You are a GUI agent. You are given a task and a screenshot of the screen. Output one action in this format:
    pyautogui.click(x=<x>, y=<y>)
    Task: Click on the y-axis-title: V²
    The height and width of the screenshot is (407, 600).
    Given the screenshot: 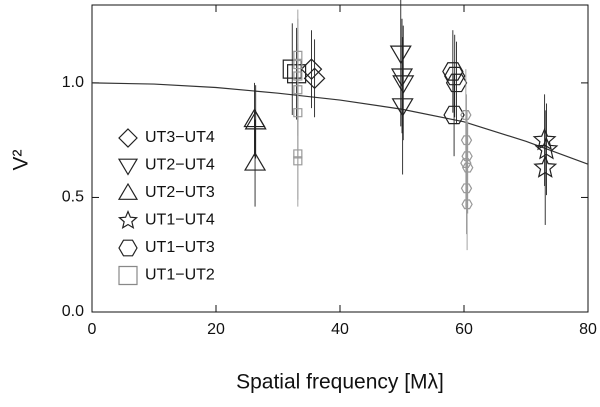 What is the action you would take?
    pyautogui.click(x=21, y=159)
    